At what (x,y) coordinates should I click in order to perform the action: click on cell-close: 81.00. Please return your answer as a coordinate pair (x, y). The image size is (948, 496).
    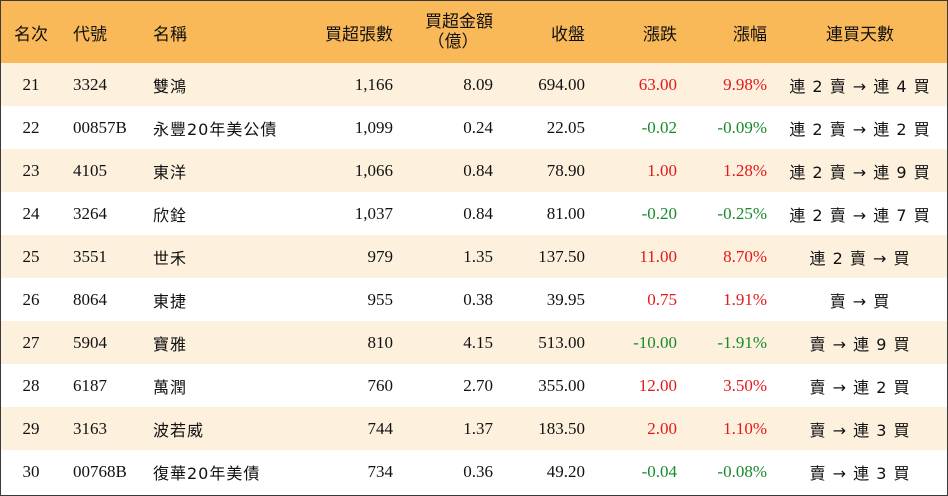
    Looking at the image, I should click on (565, 213).